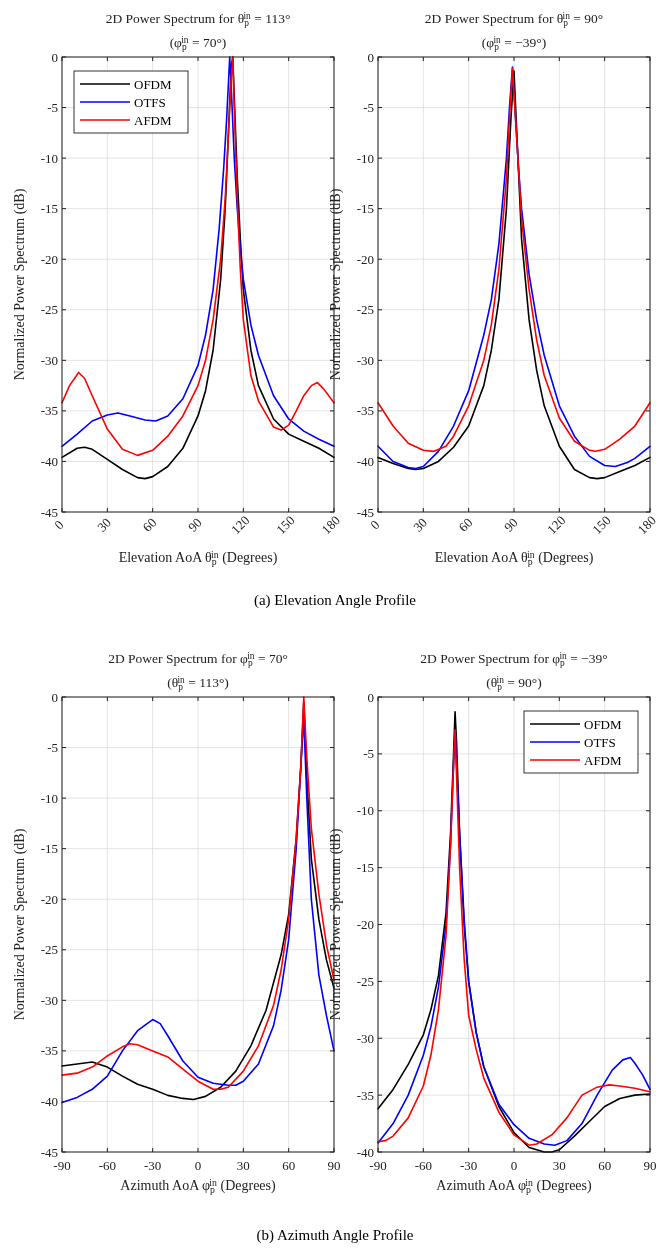 The width and height of the screenshot is (671, 1253). Describe the element at coordinates (198, 659) in the screenshot. I see `chart-title: 2D Power Spectrum for φ$_{p}$$^{in}$ = 70°` at that location.